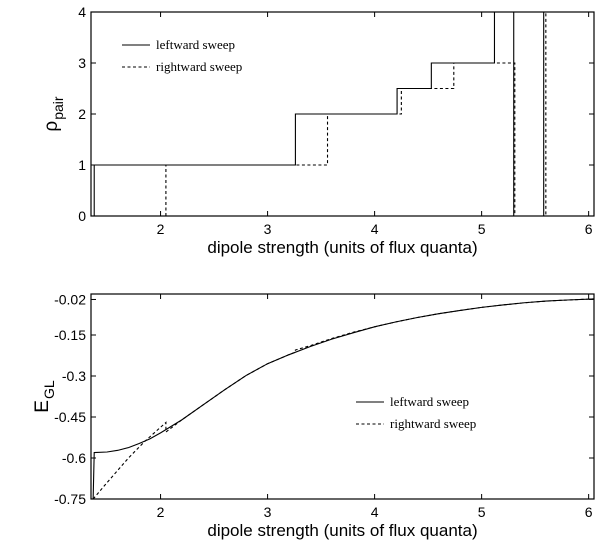 The image size is (600, 547). What do you see at coordinates (51, 126) in the screenshot?
I see `chart0-y-axis-label-main: ρ` at bounding box center [51, 126].